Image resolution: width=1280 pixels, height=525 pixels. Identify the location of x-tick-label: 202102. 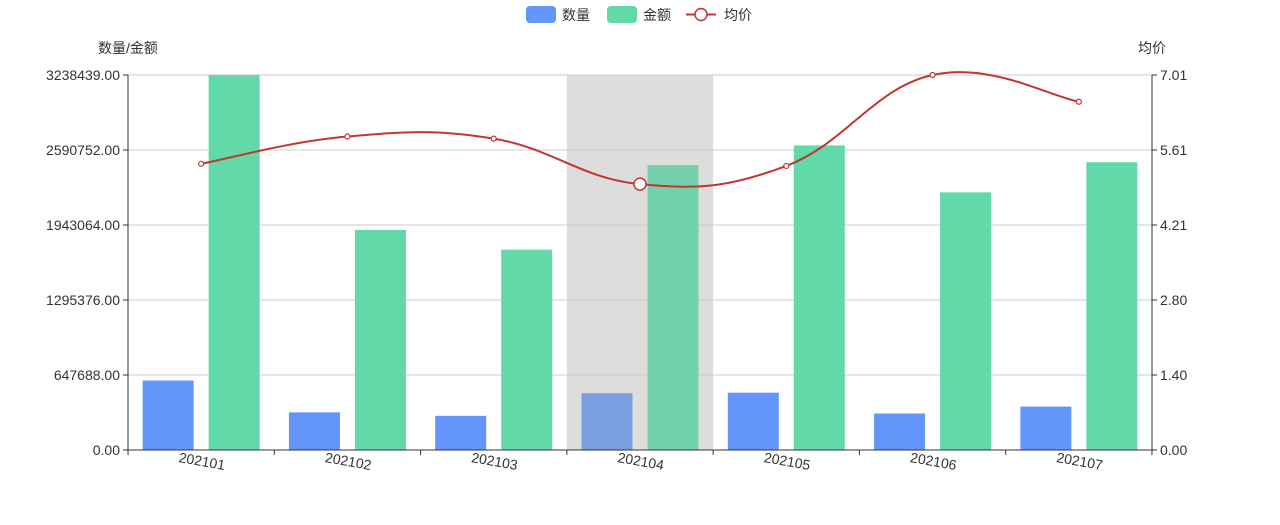
(348, 461).